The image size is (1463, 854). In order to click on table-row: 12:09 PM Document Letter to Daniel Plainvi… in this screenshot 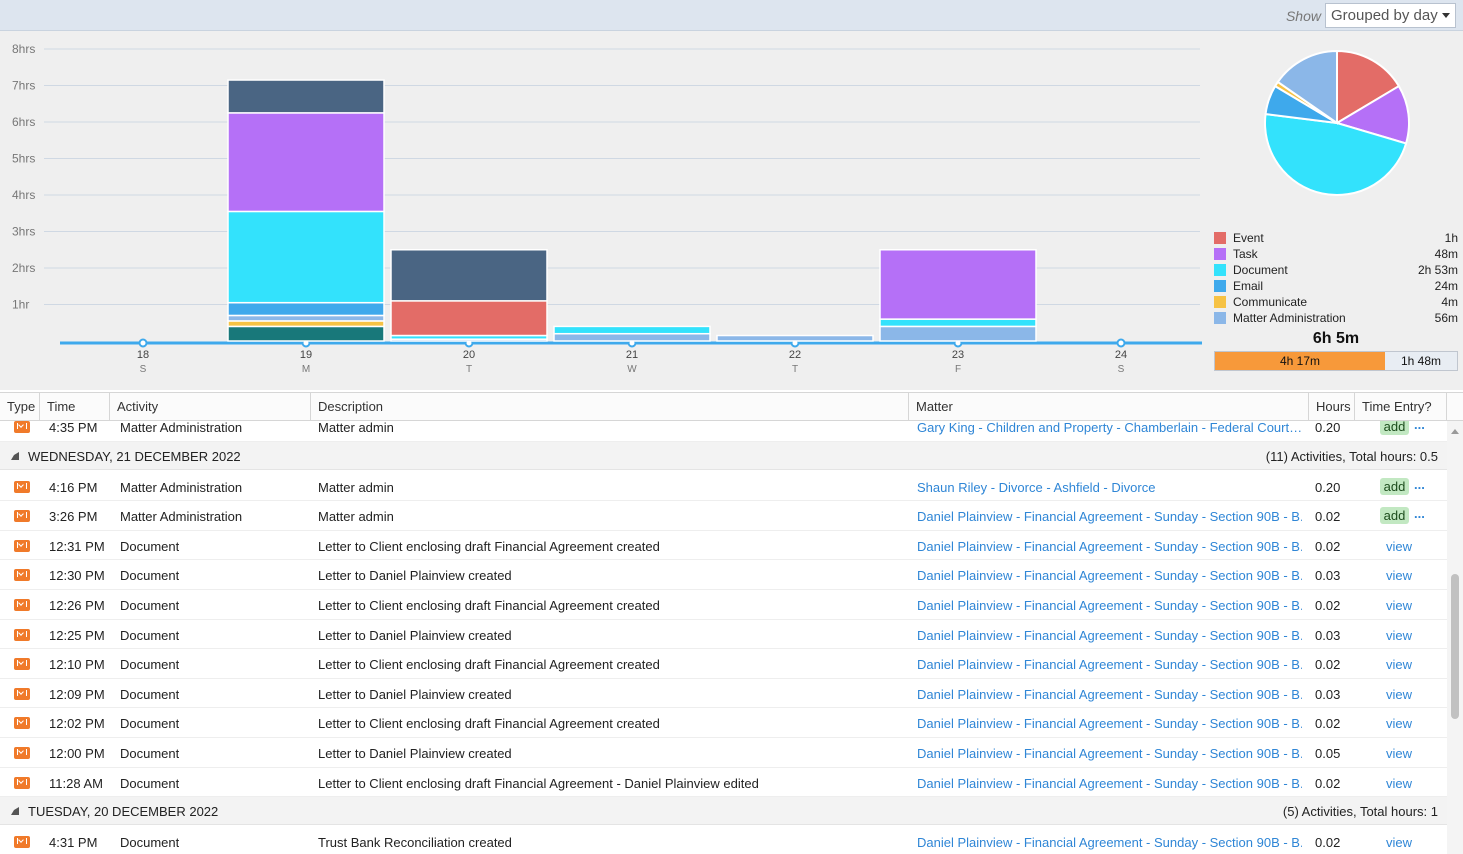, I will do `click(723, 694)`.